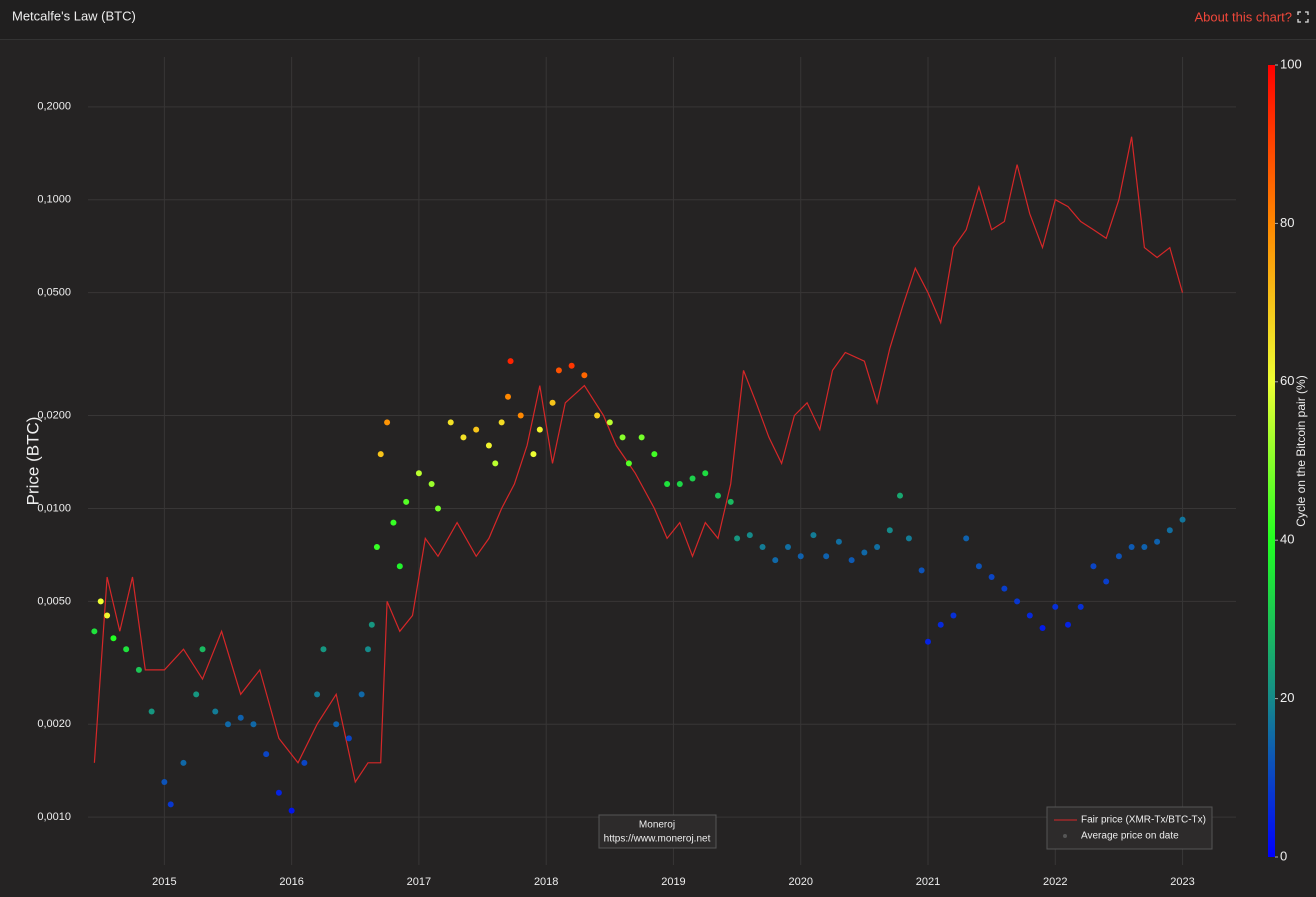 The width and height of the screenshot is (1316, 897). I want to click on legend-label: Average price on date, so click(1130, 836).